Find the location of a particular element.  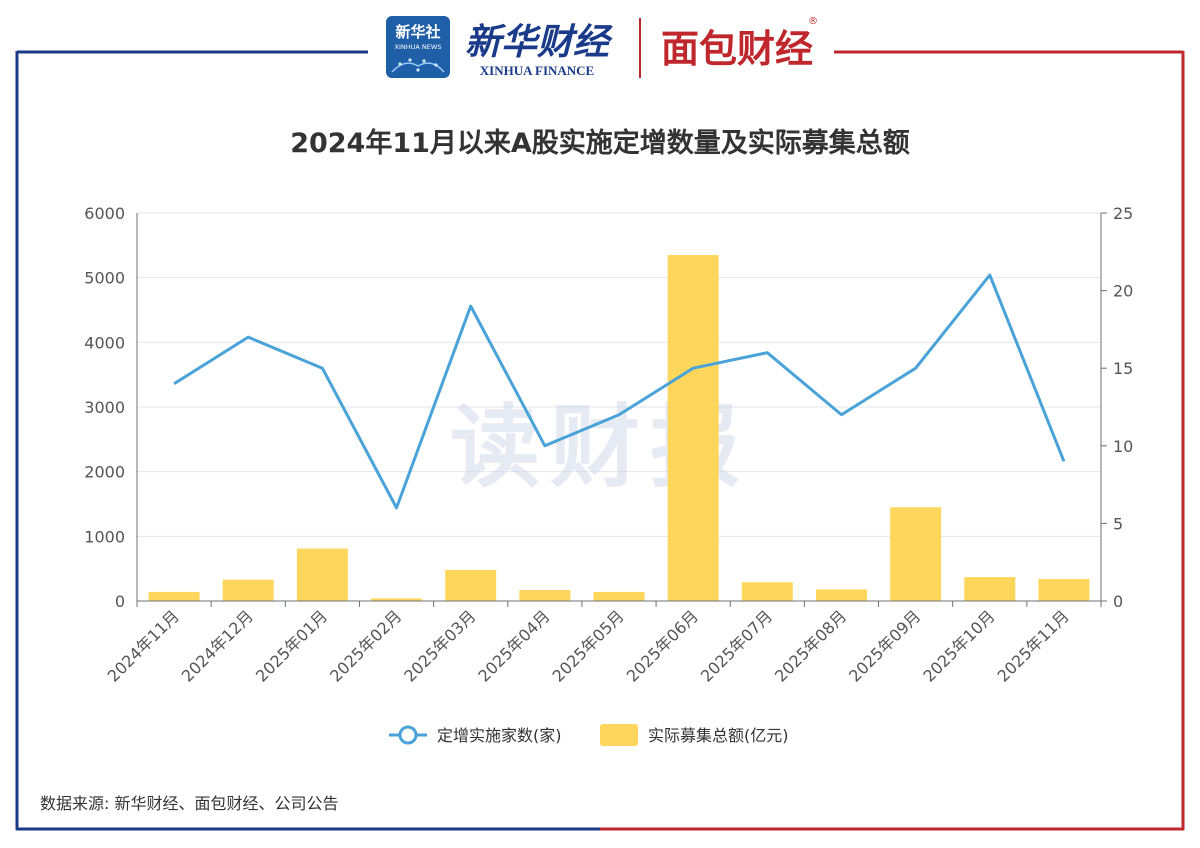

xinhua-finance-logo-text: 新华财经 is located at coordinates (539, 42).